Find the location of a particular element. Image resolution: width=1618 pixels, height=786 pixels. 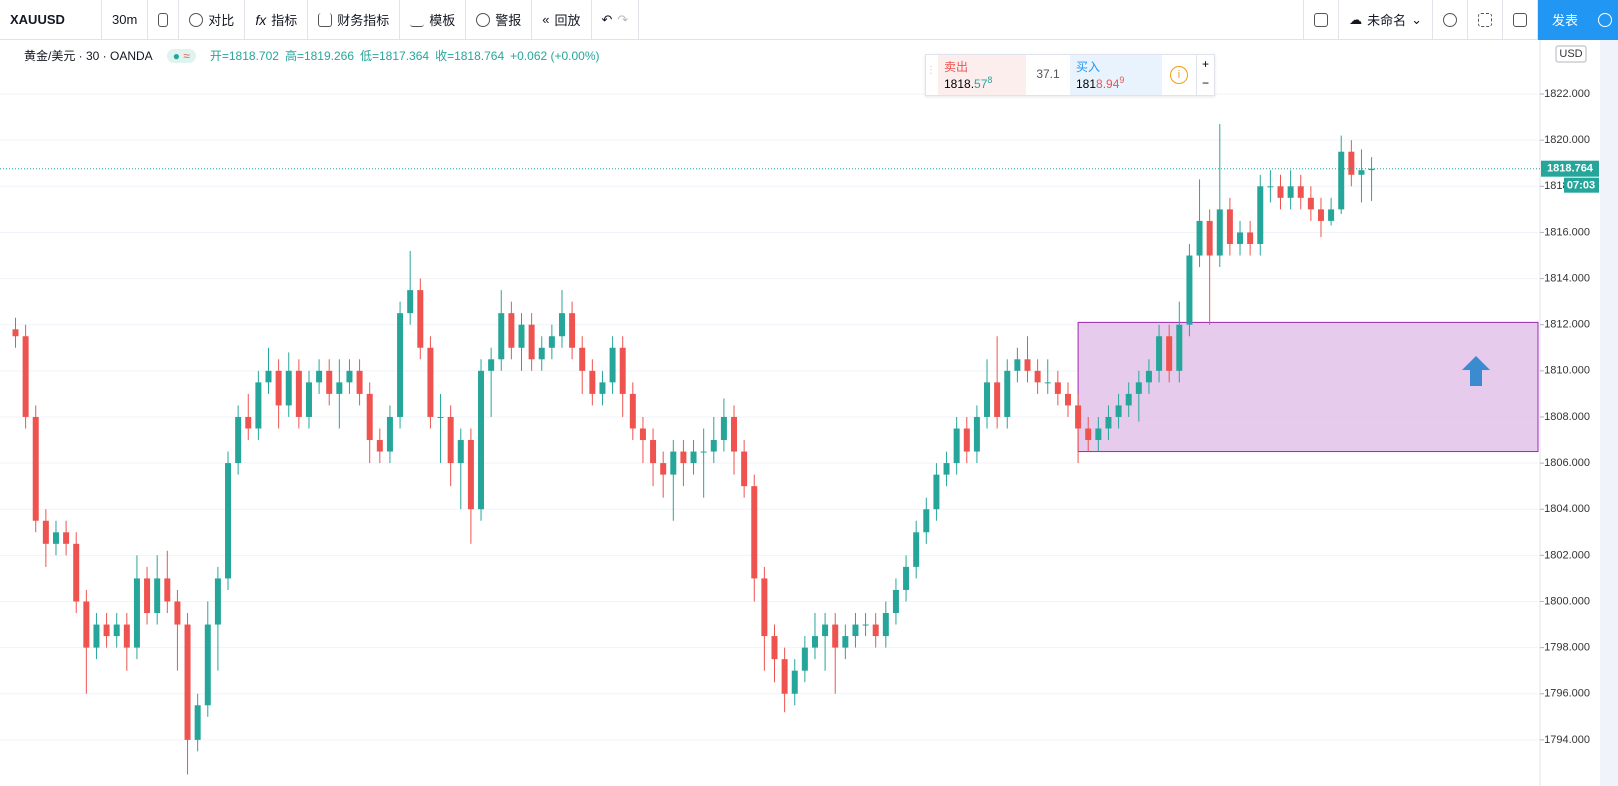

sell-price: 1818. is located at coordinates (959, 84).